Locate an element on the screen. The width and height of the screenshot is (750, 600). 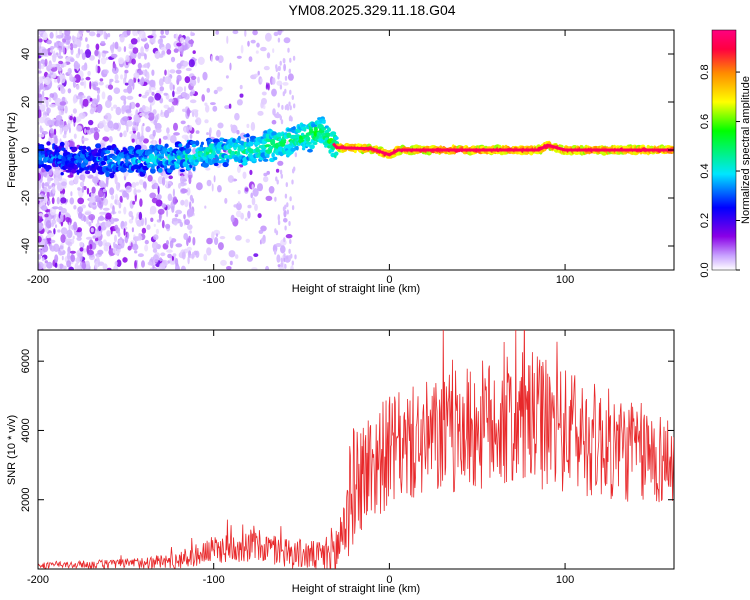
y-tick-label: -40 is located at coordinates (26, 246).